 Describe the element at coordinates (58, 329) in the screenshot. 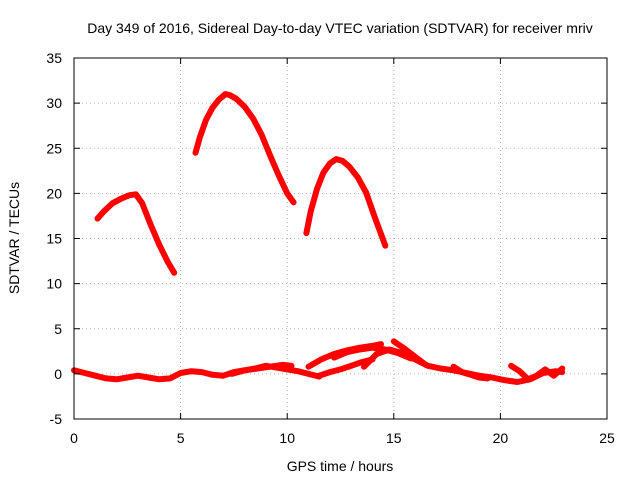

I see `y-tick-label: 5` at that location.